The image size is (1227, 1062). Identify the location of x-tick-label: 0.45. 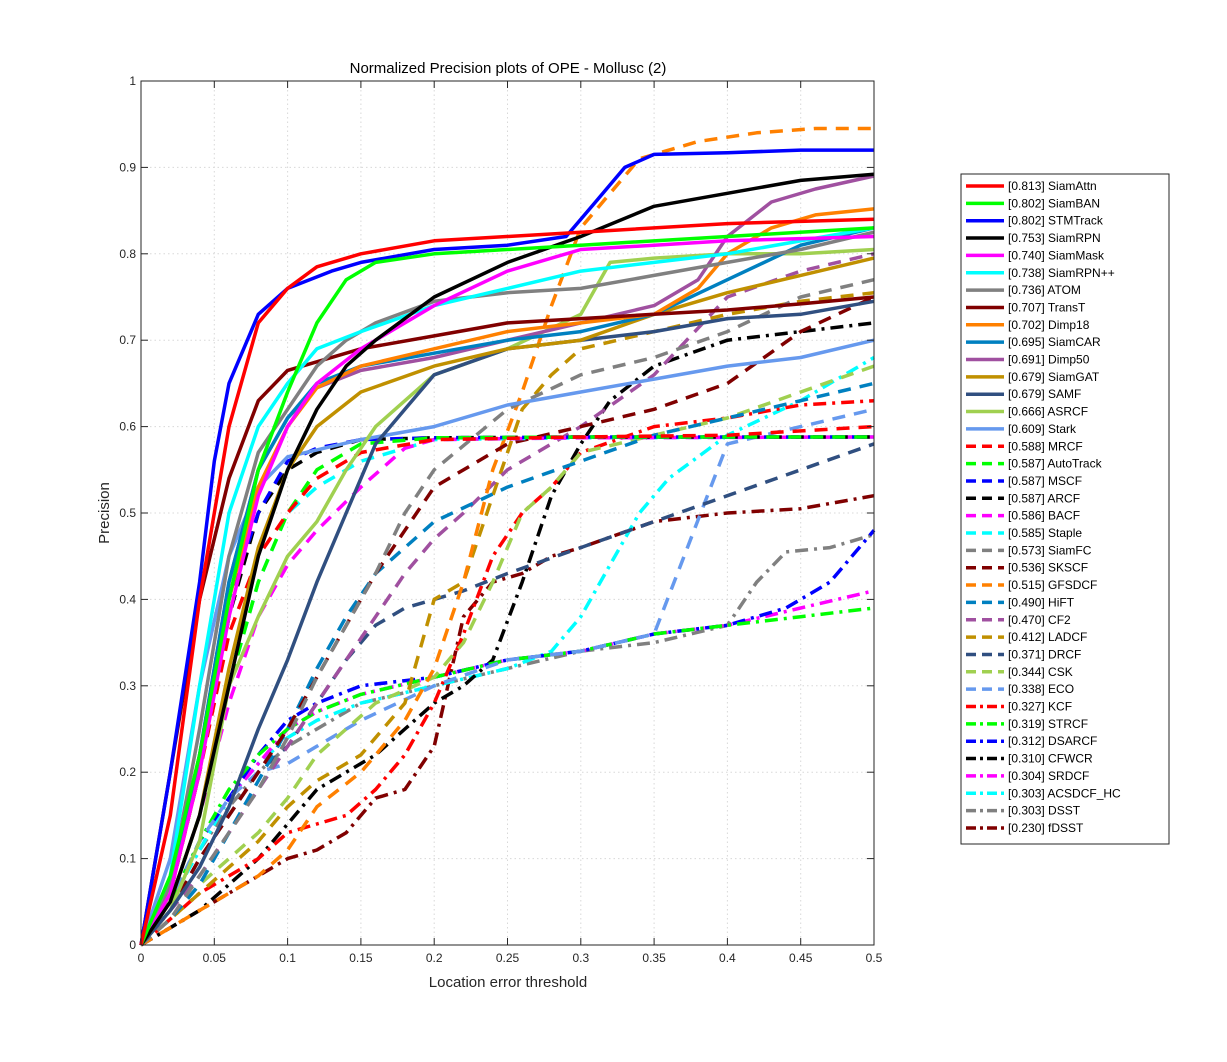
(801, 958).